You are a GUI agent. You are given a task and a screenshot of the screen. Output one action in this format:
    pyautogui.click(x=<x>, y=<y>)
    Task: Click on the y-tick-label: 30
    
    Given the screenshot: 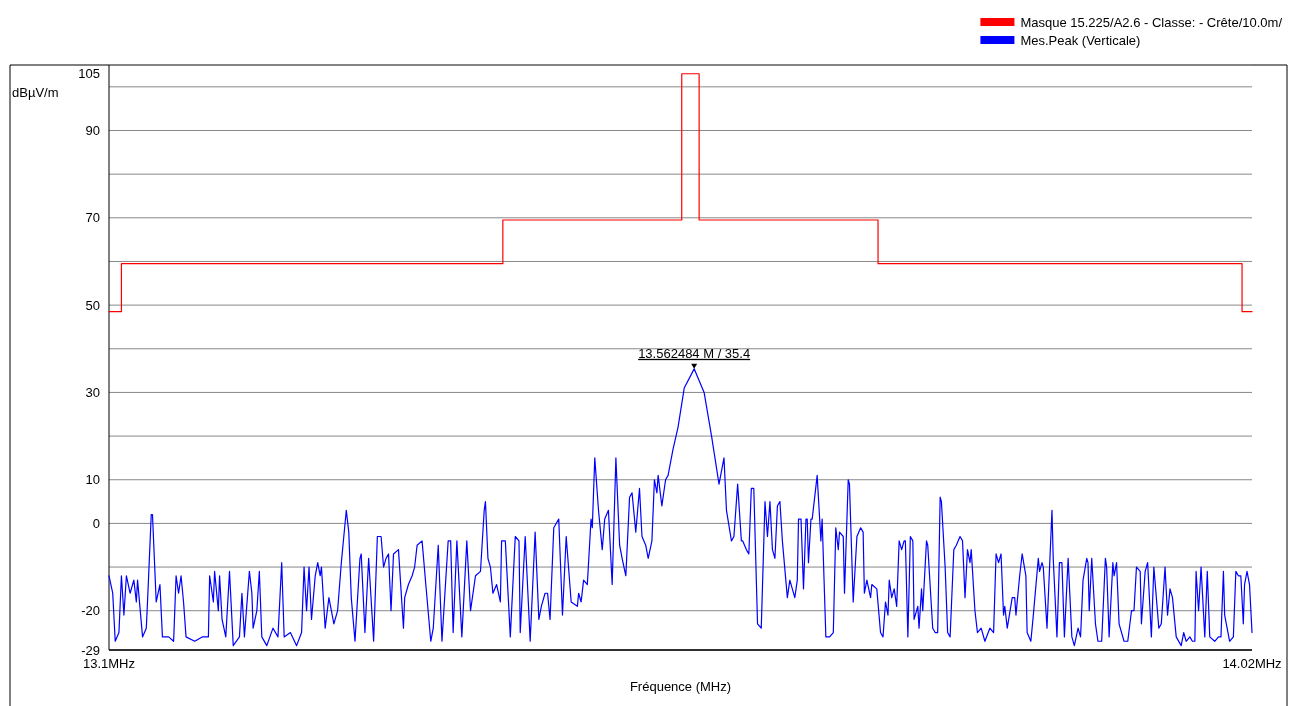 What is the action you would take?
    pyautogui.click(x=92, y=392)
    